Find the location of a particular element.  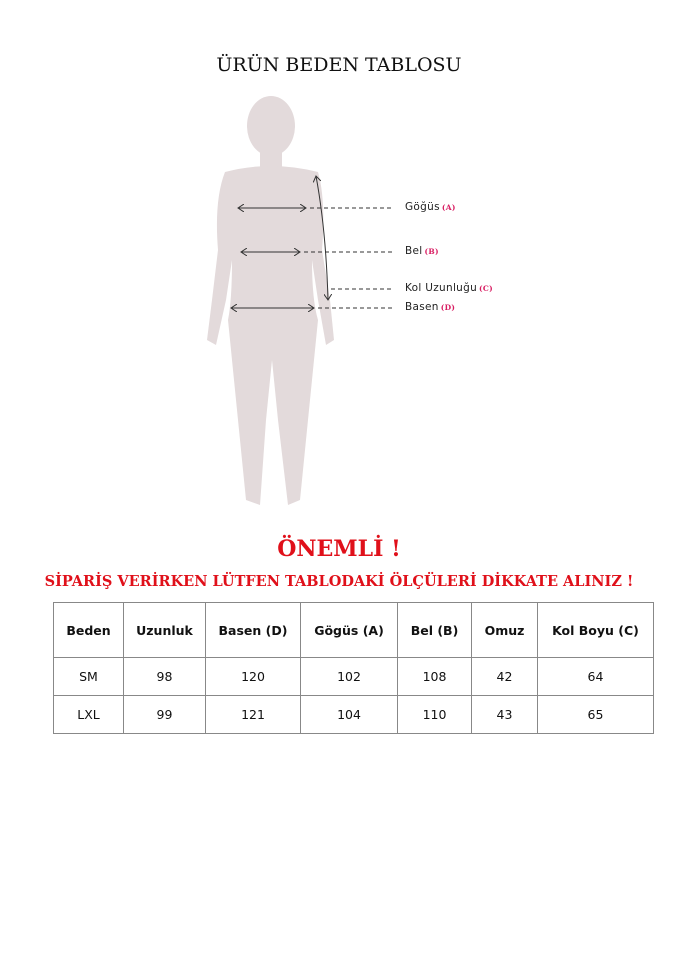

label-name: Göğüs is located at coordinates (422, 207).